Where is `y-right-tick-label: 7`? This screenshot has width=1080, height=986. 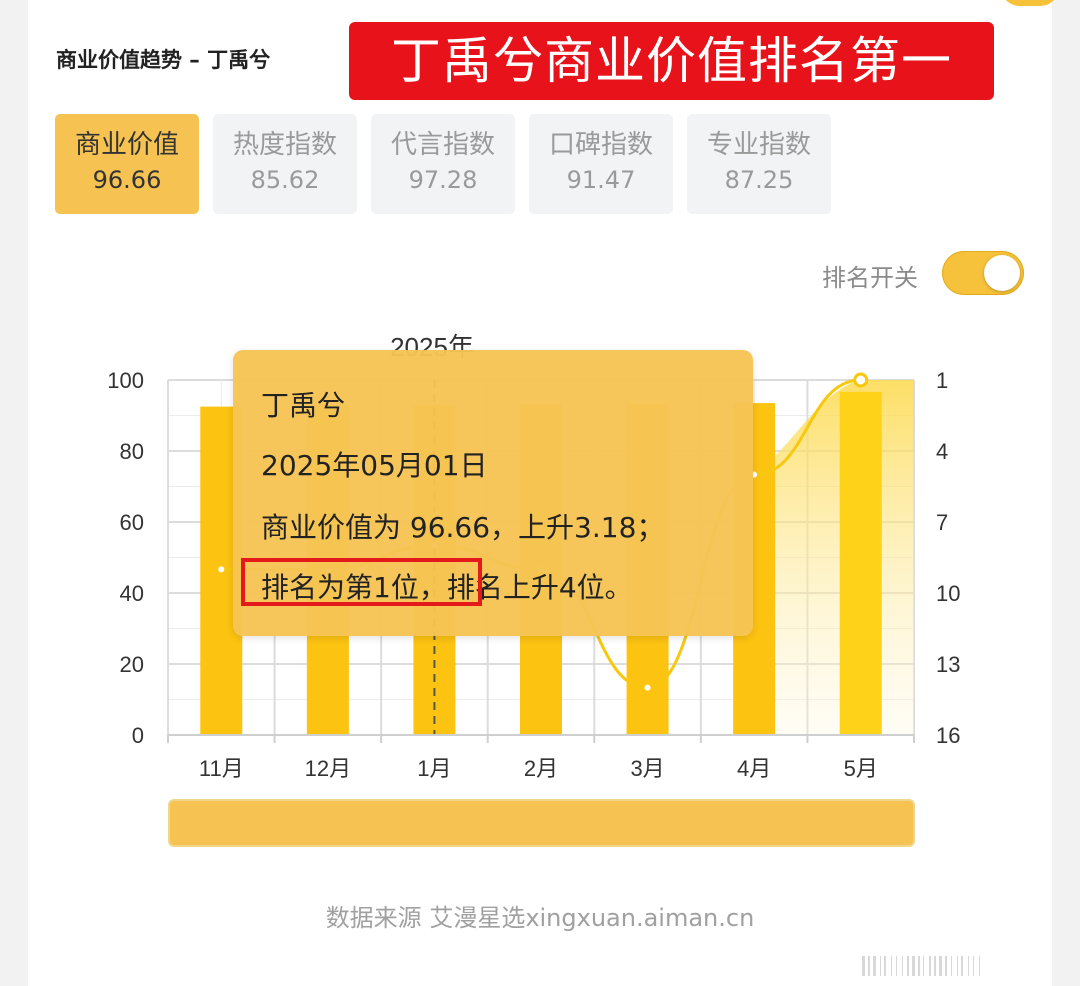 y-right-tick-label: 7 is located at coordinates (942, 522).